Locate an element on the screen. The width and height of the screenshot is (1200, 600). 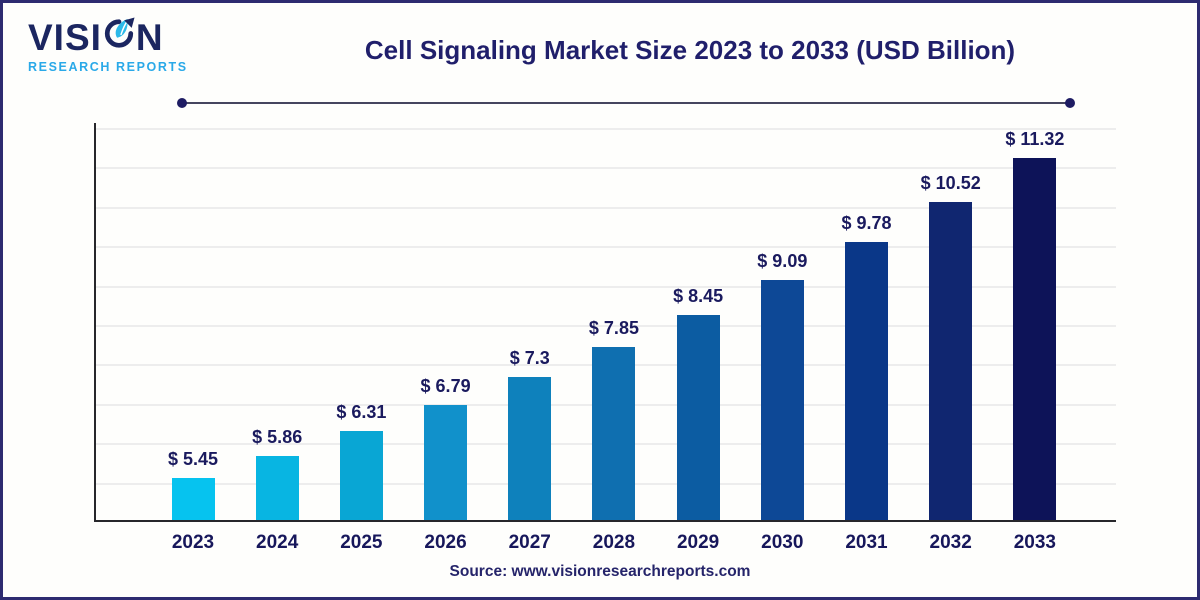
brand-logo: VISI N RESEARCH REPORTS is located at coordinates (113, 45).